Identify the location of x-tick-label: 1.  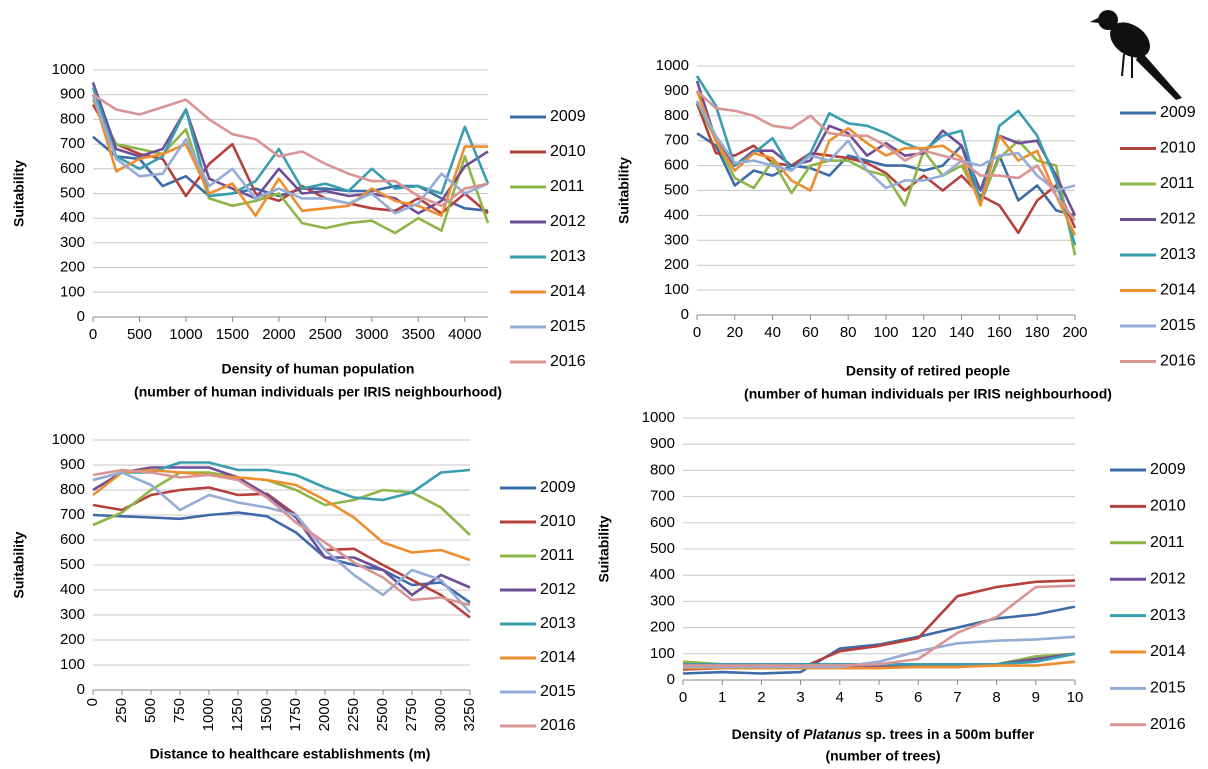
(722, 697).